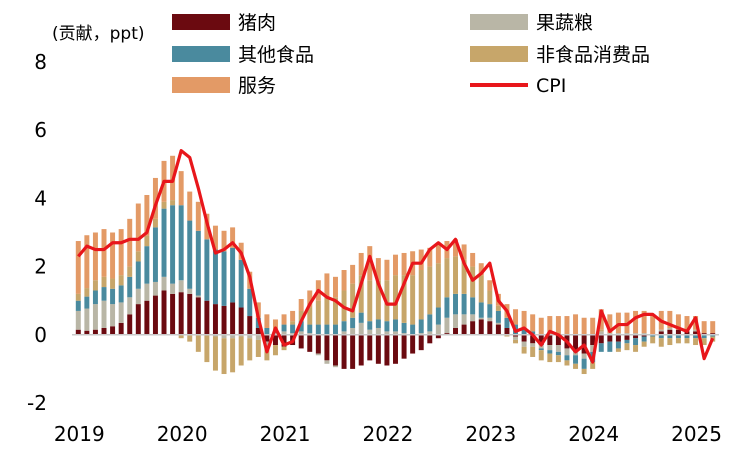 This screenshot has height=454, width=753. What do you see at coordinates (696, 434) in the screenshot?
I see `x-tick-label: 2025` at bounding box center [696, 434].